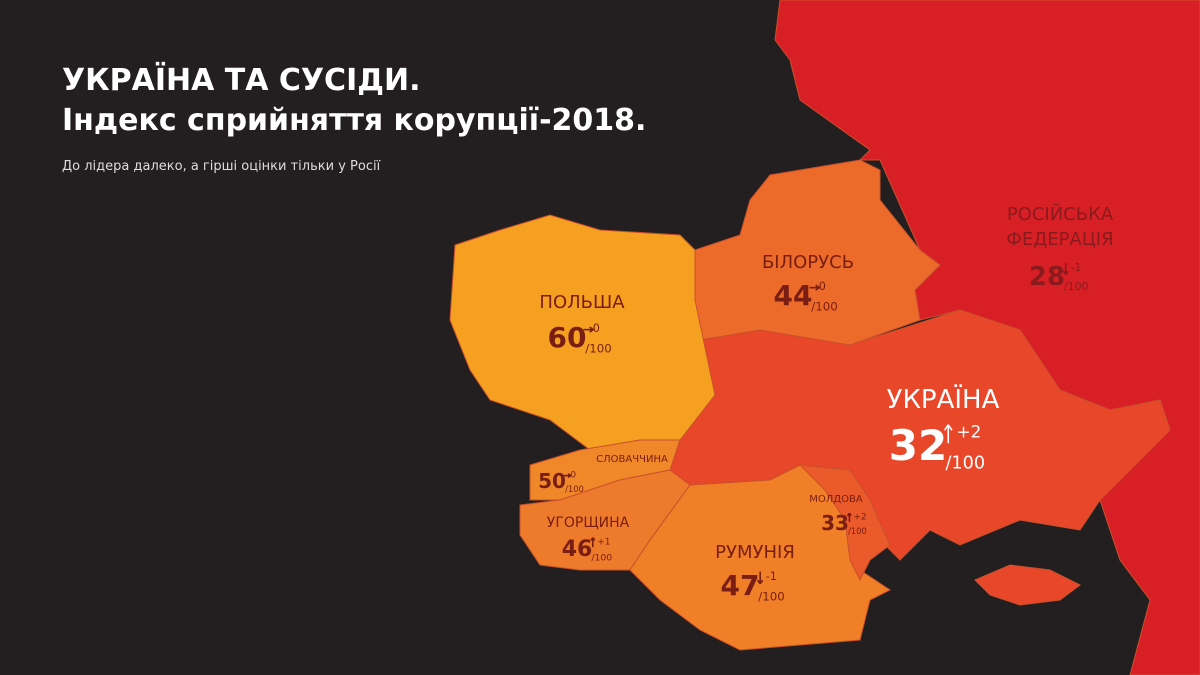 This screenshot has height=675, width=1200. What do you see at coordinates (793, 295) in the screenshot?
I see `score: 44` at bounding box center [793, 295].